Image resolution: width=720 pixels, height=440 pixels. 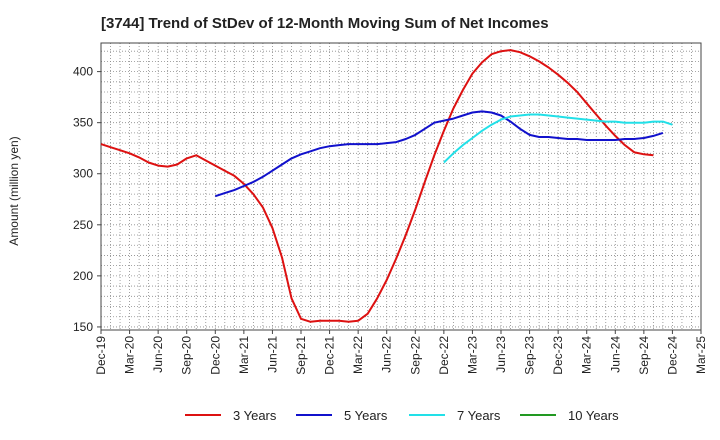 What do you see at coordinates (615, 354) in the screenshot?
I see `x-tick-label: Jun-24` at bounding box center [615, 354].